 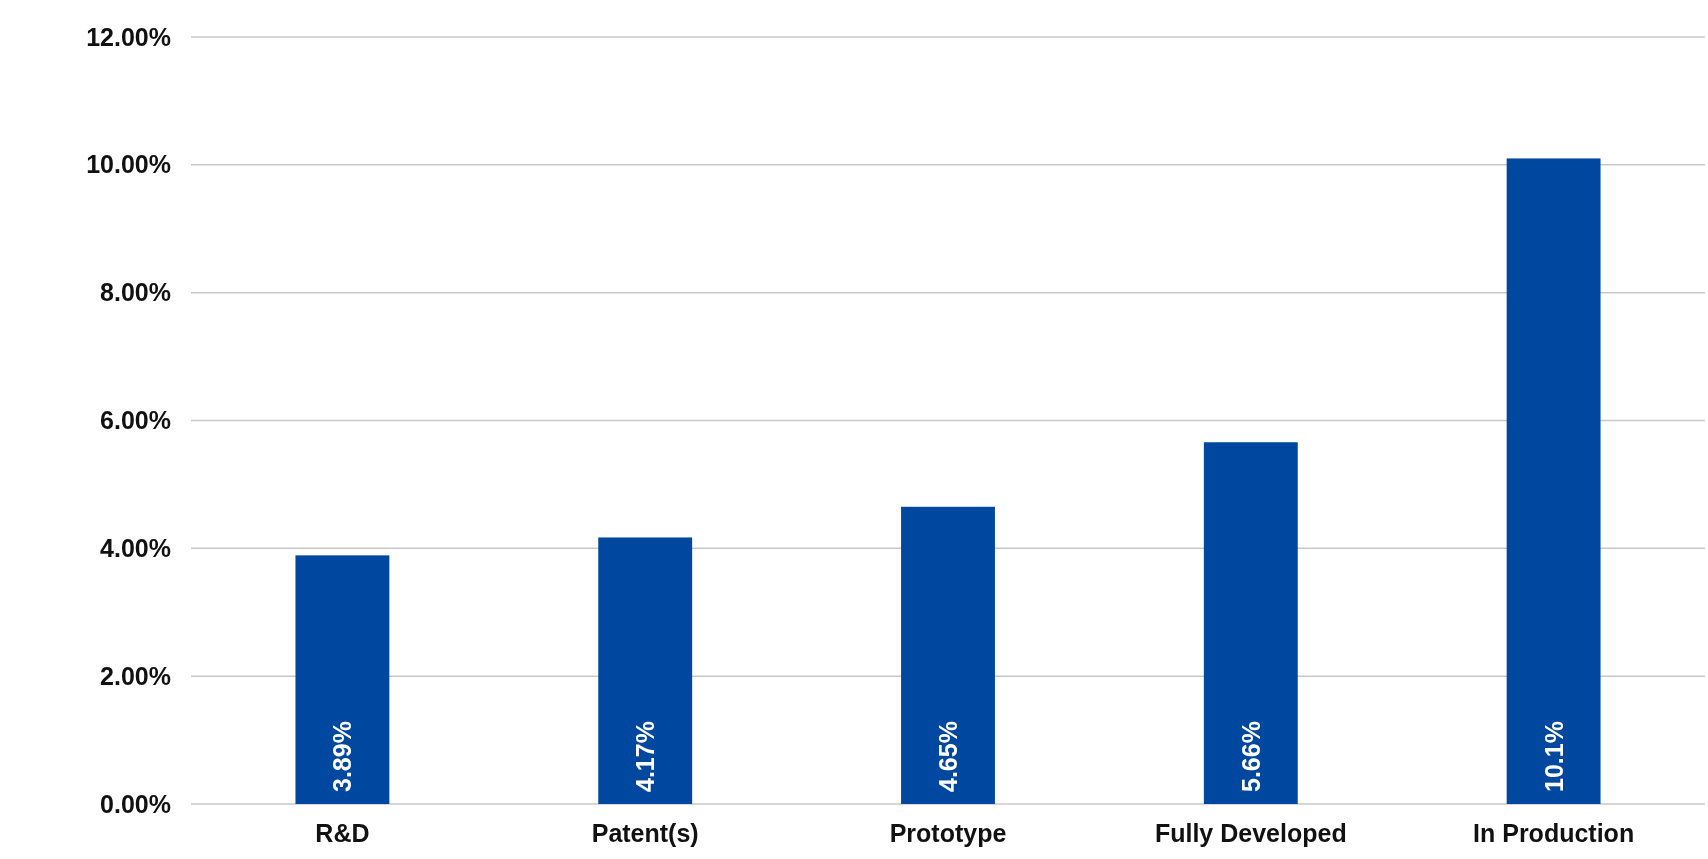 I want to click on y-tick-label: 8.00%, so click(x=135, y=292).